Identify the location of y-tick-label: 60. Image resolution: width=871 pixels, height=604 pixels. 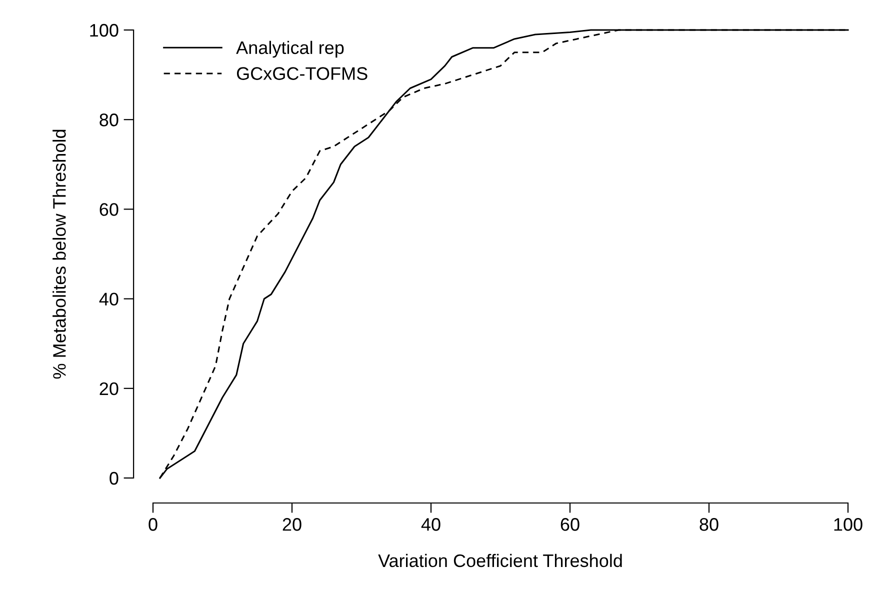
(109, 209).